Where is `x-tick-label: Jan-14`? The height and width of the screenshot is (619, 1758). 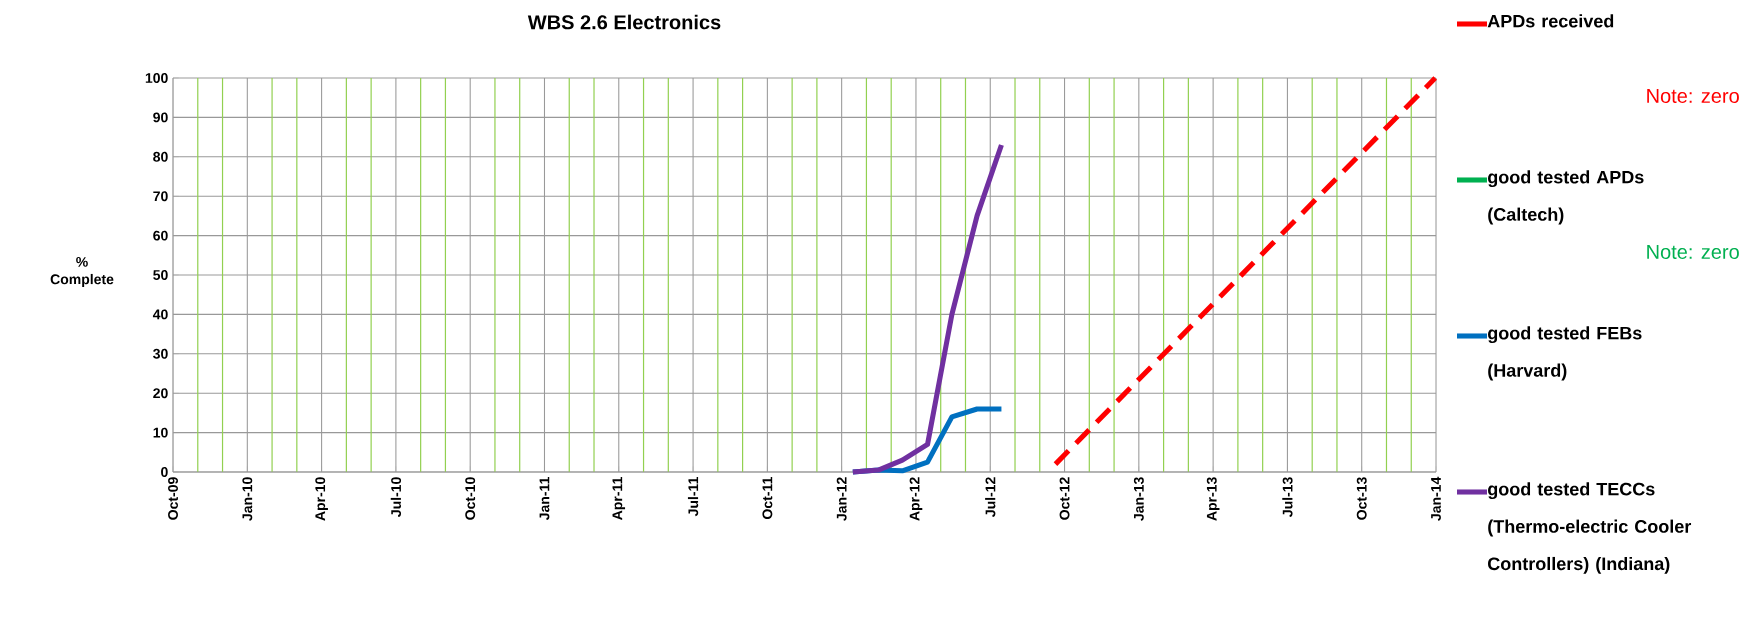
x-tick-label: Jan-14 is located at coordinates (1436, 498).